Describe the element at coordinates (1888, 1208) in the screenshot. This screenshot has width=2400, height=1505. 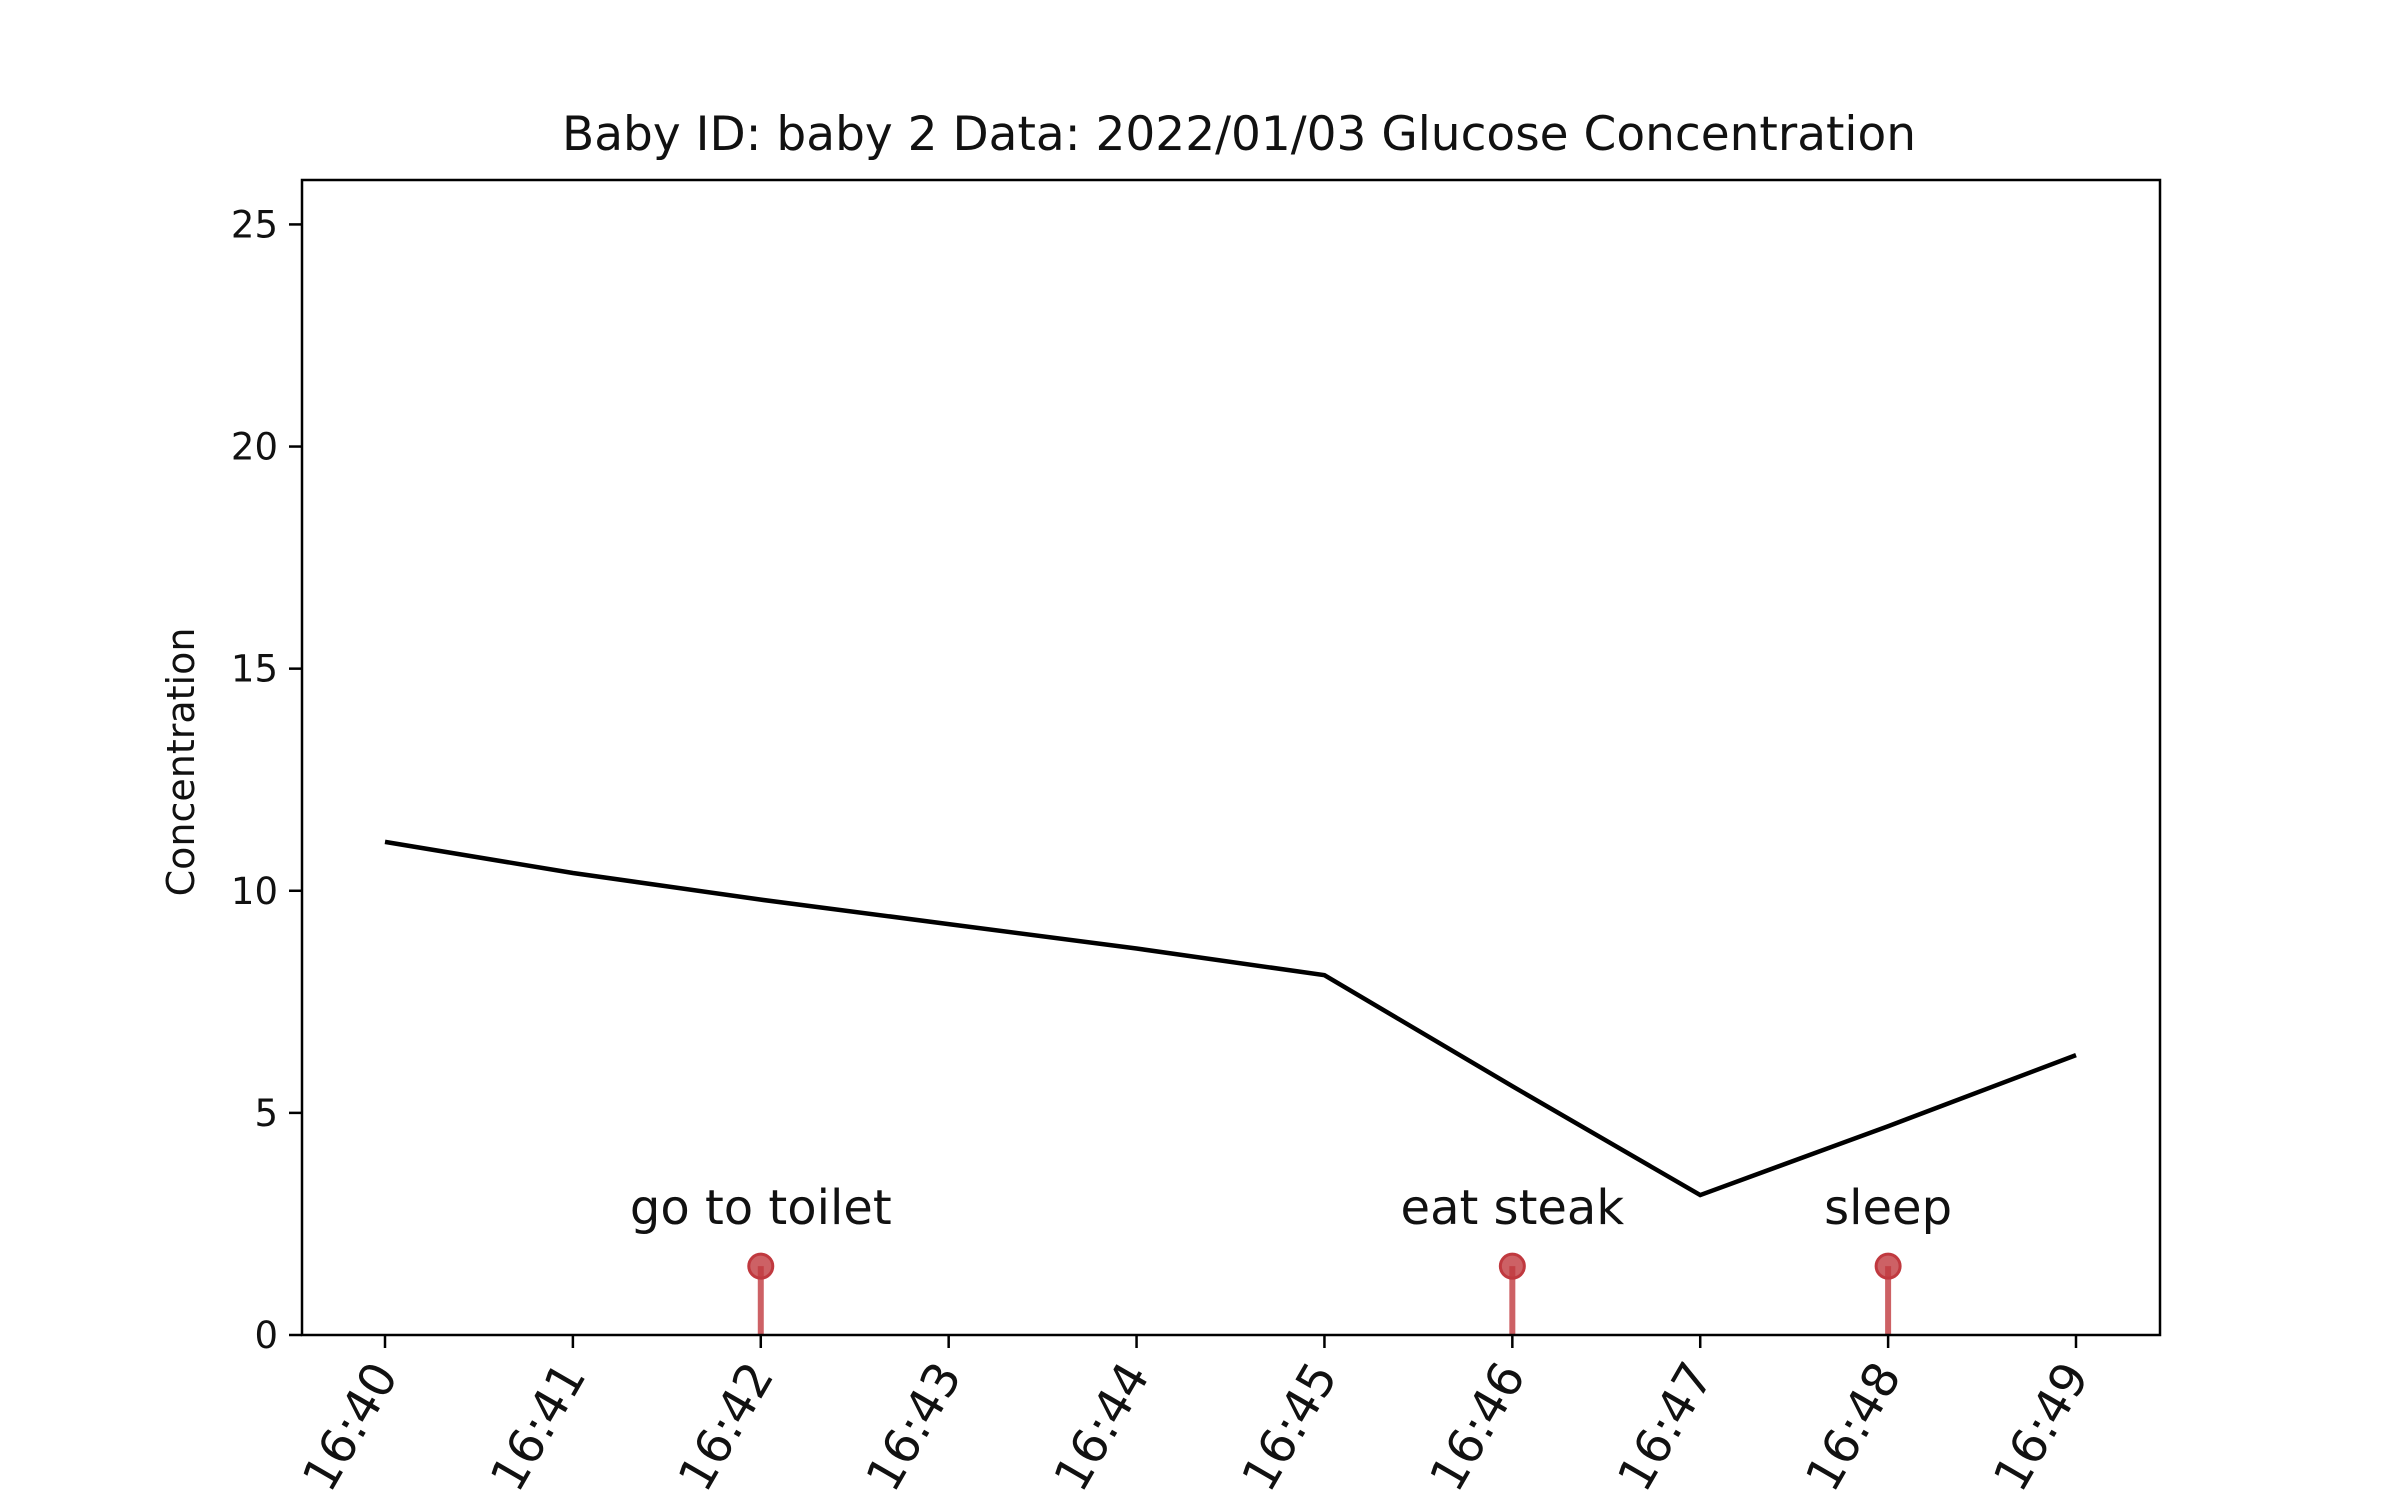
I see `event-label-2: sleep` at that location.